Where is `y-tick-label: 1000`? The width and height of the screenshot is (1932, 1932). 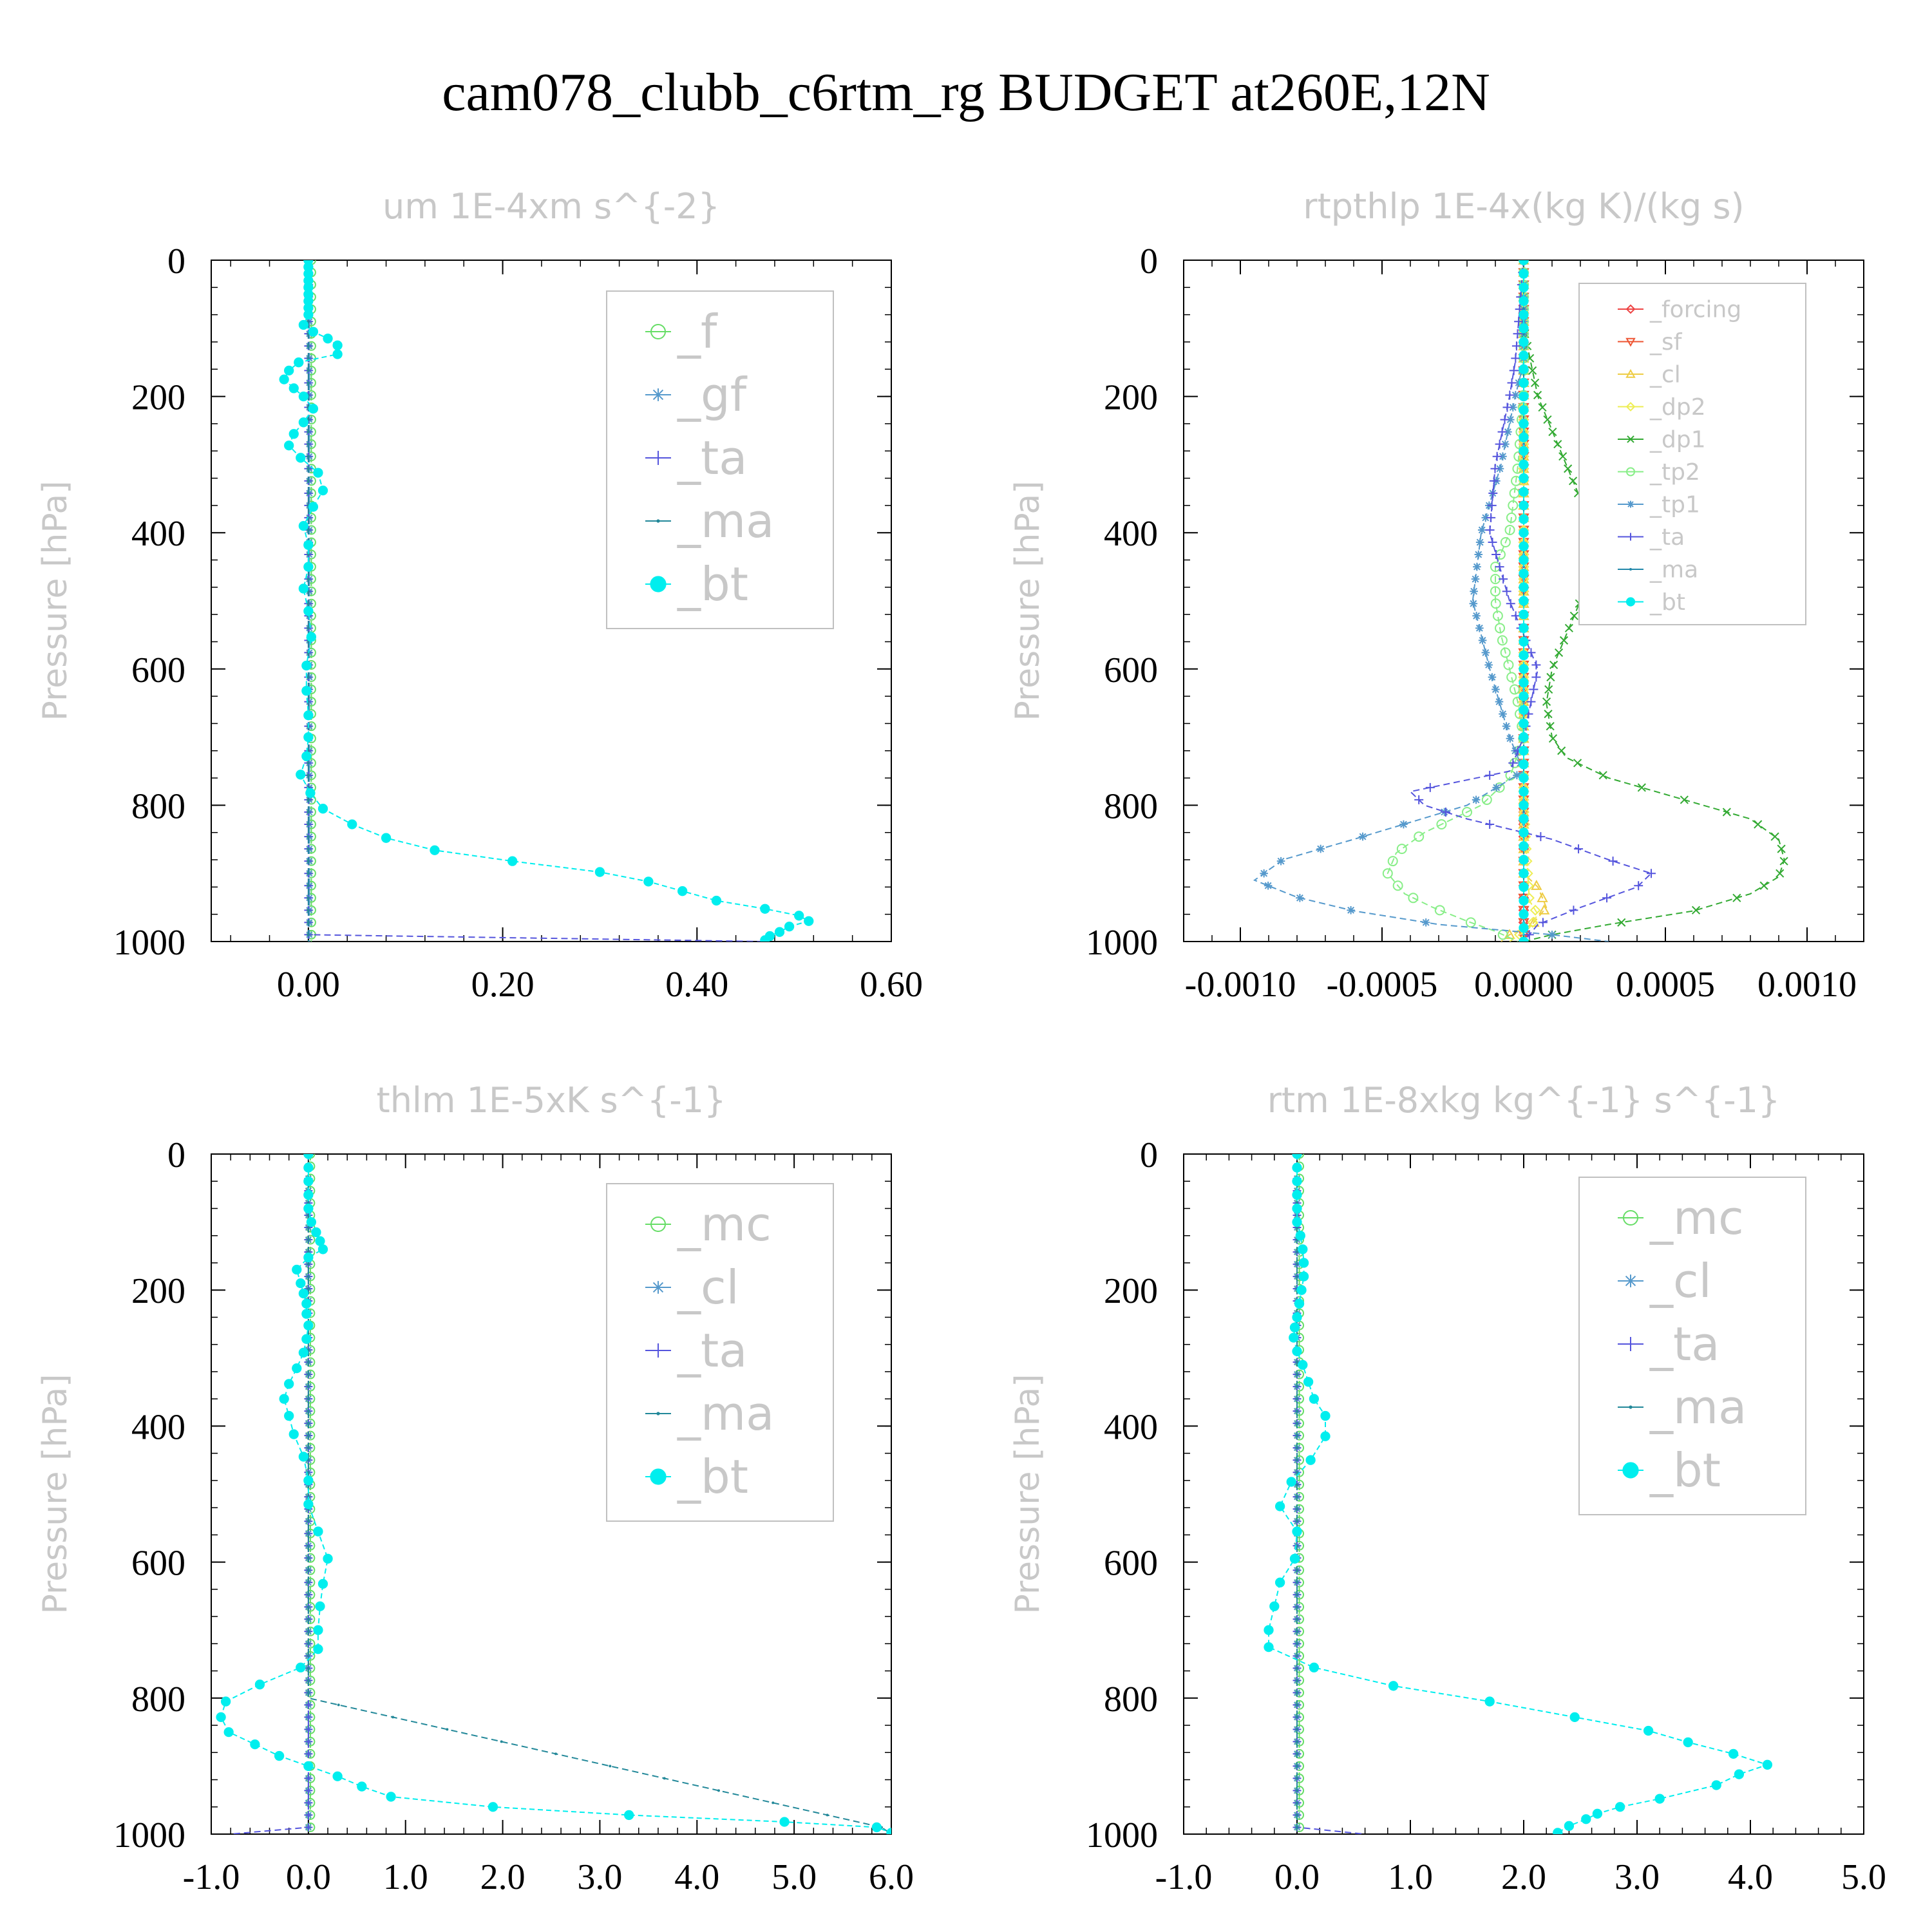
y-tick-label: 1000 is located at coordinates (149, 1835).